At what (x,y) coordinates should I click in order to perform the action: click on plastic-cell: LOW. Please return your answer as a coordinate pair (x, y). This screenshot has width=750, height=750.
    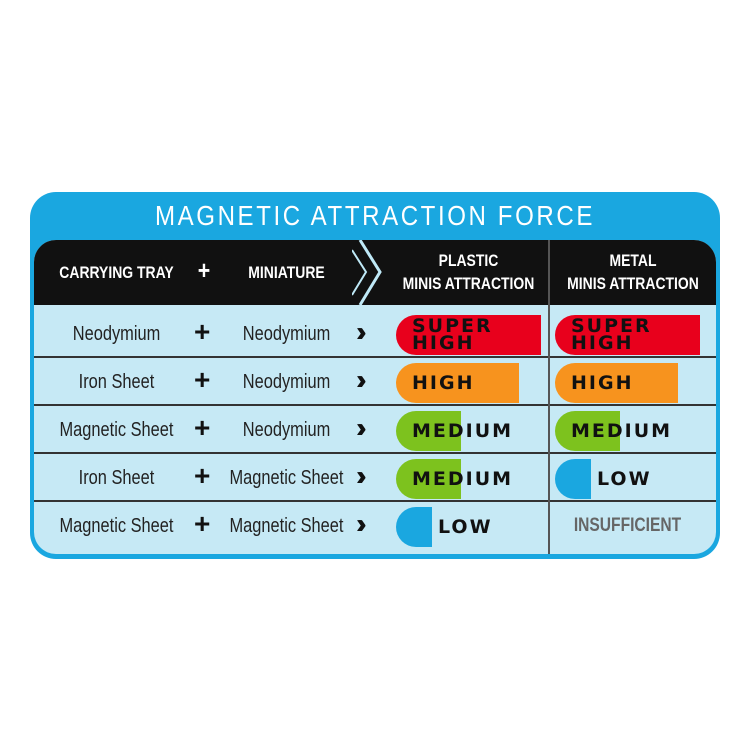
    Looking at the image, I should click on (471, 526).